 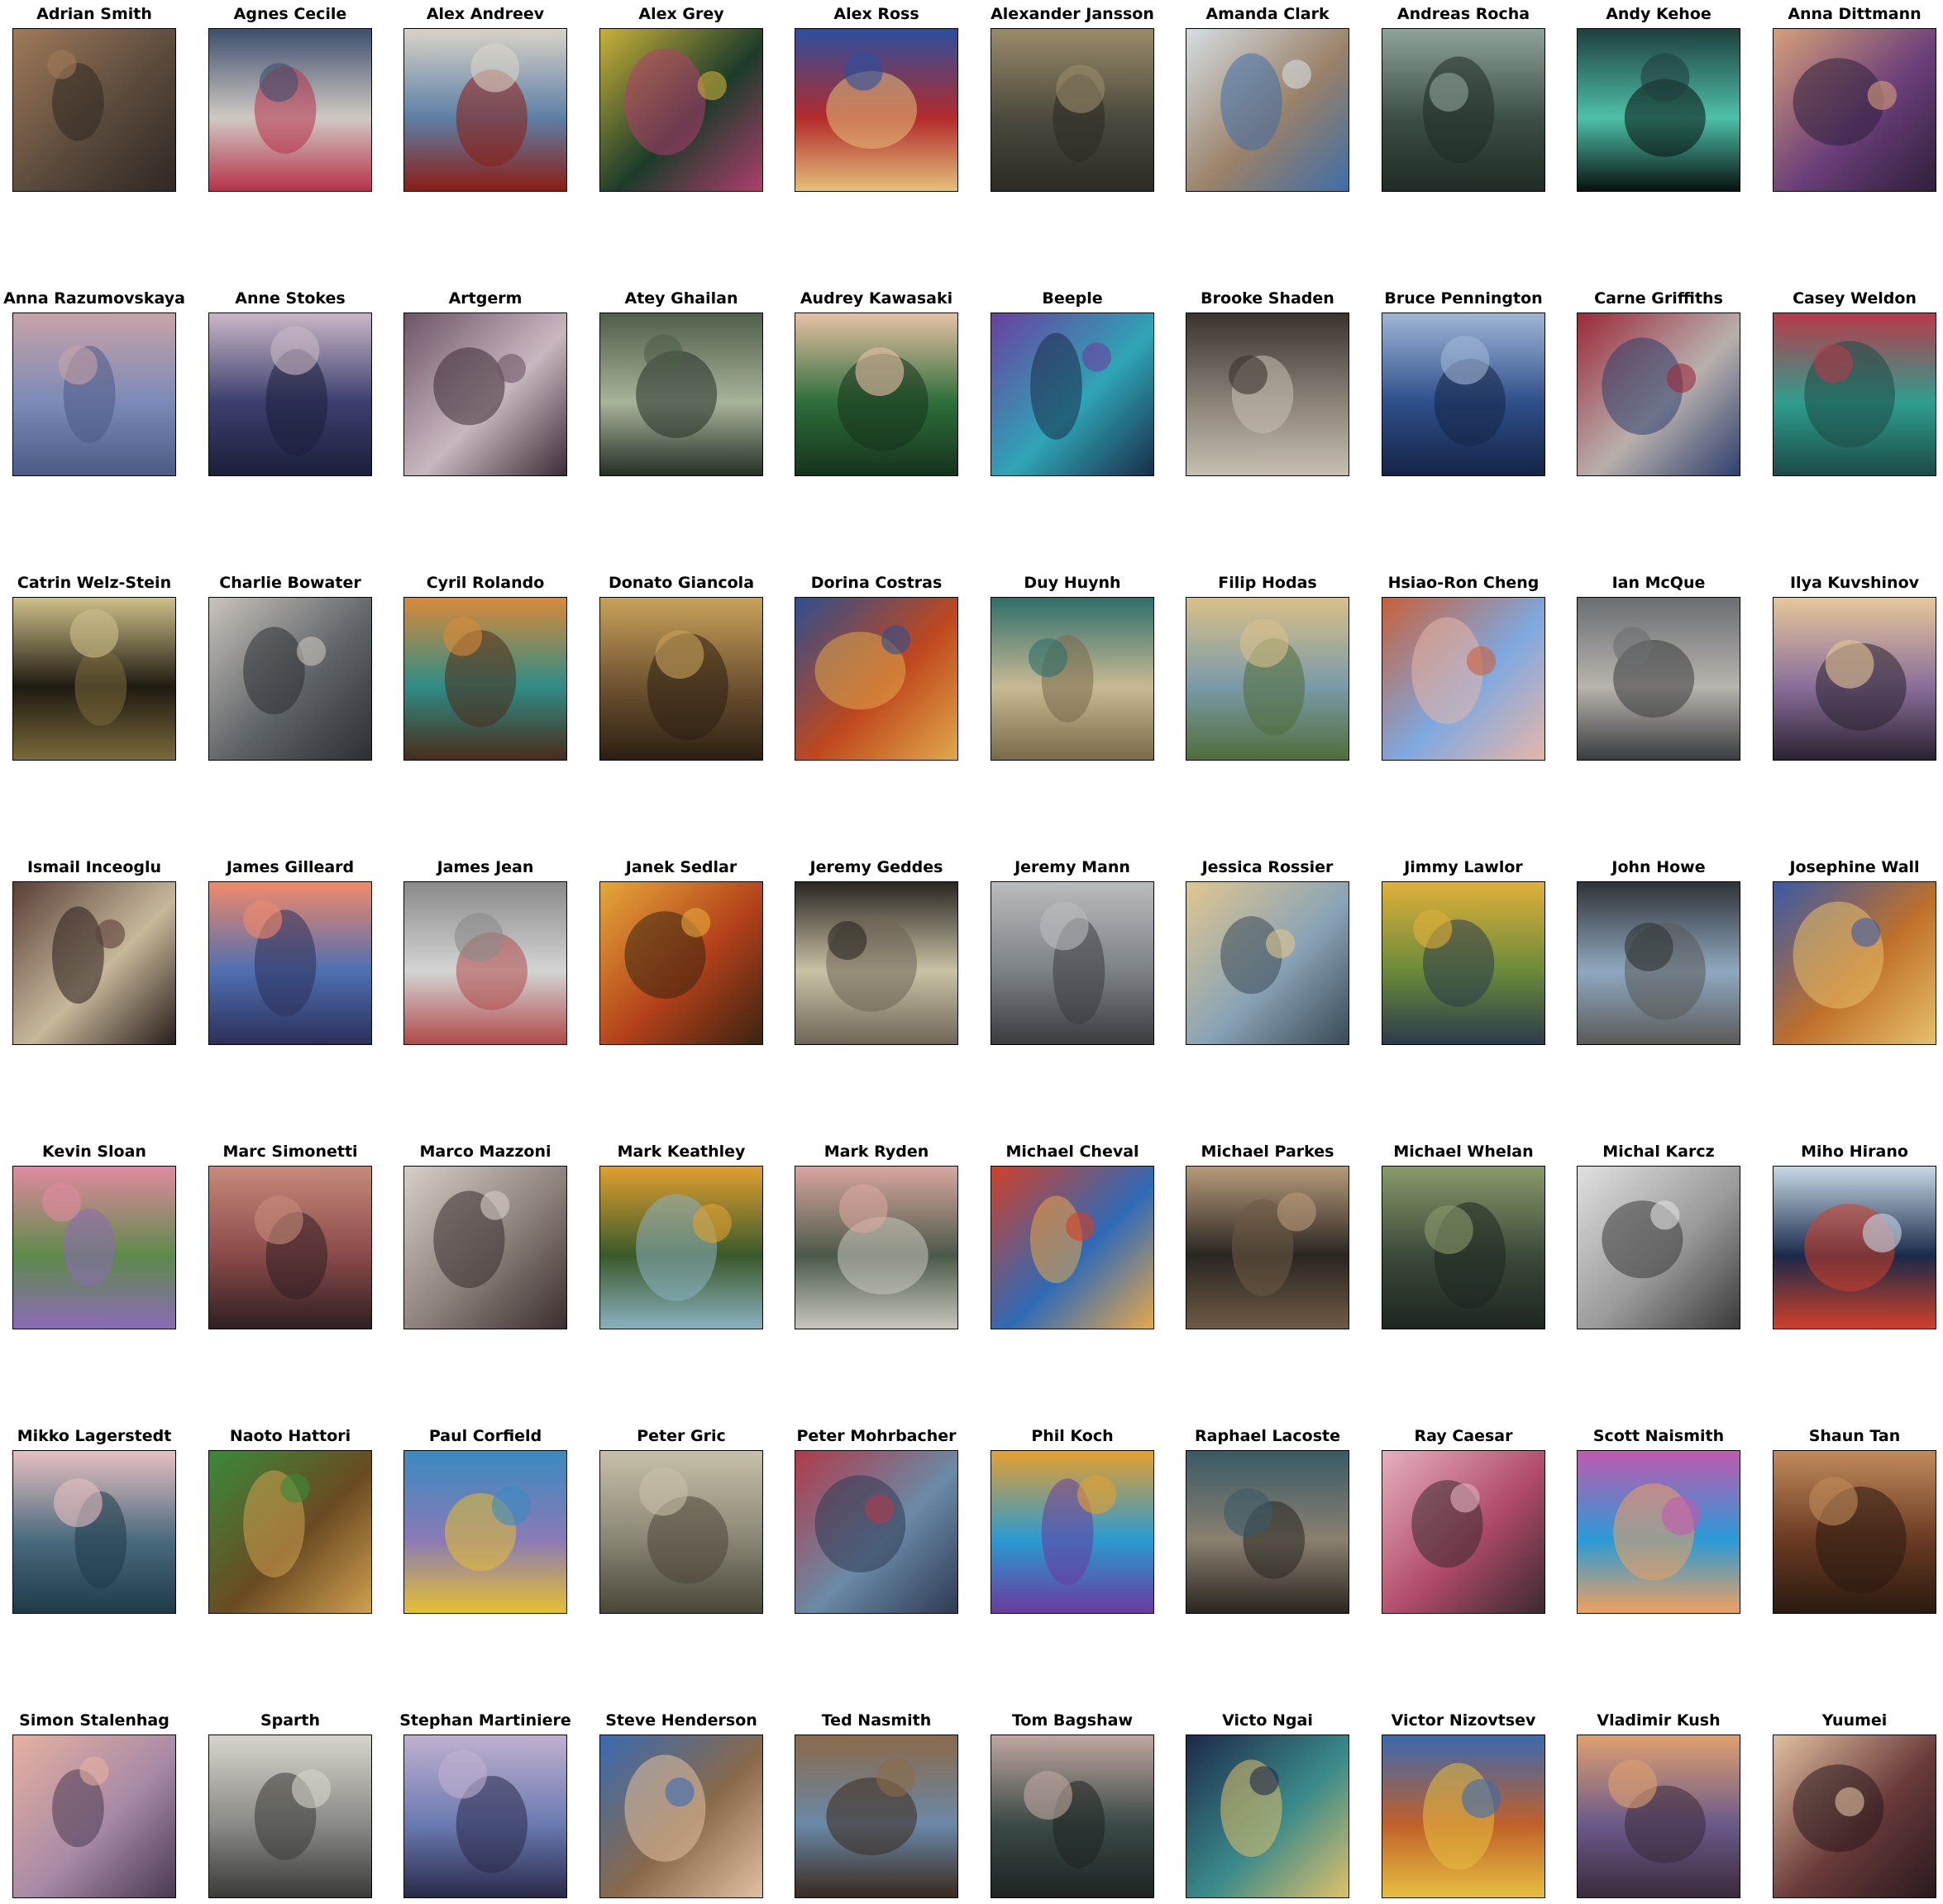 What do you see at coordinates (290, 14) in the screenshot?
I see `artist-name: Agnes Cecile` at bounding box center [290, 14].